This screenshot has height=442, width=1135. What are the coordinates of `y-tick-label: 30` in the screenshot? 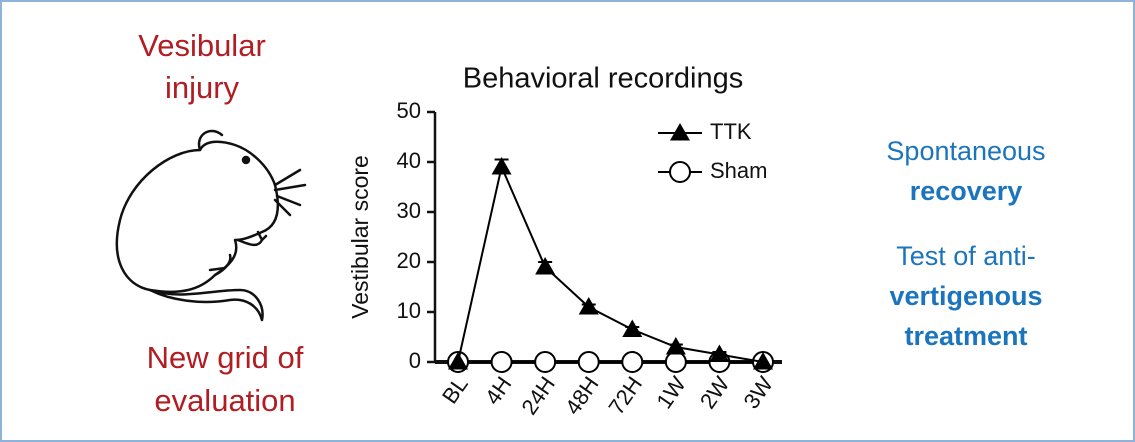 It's located at (409, 210).